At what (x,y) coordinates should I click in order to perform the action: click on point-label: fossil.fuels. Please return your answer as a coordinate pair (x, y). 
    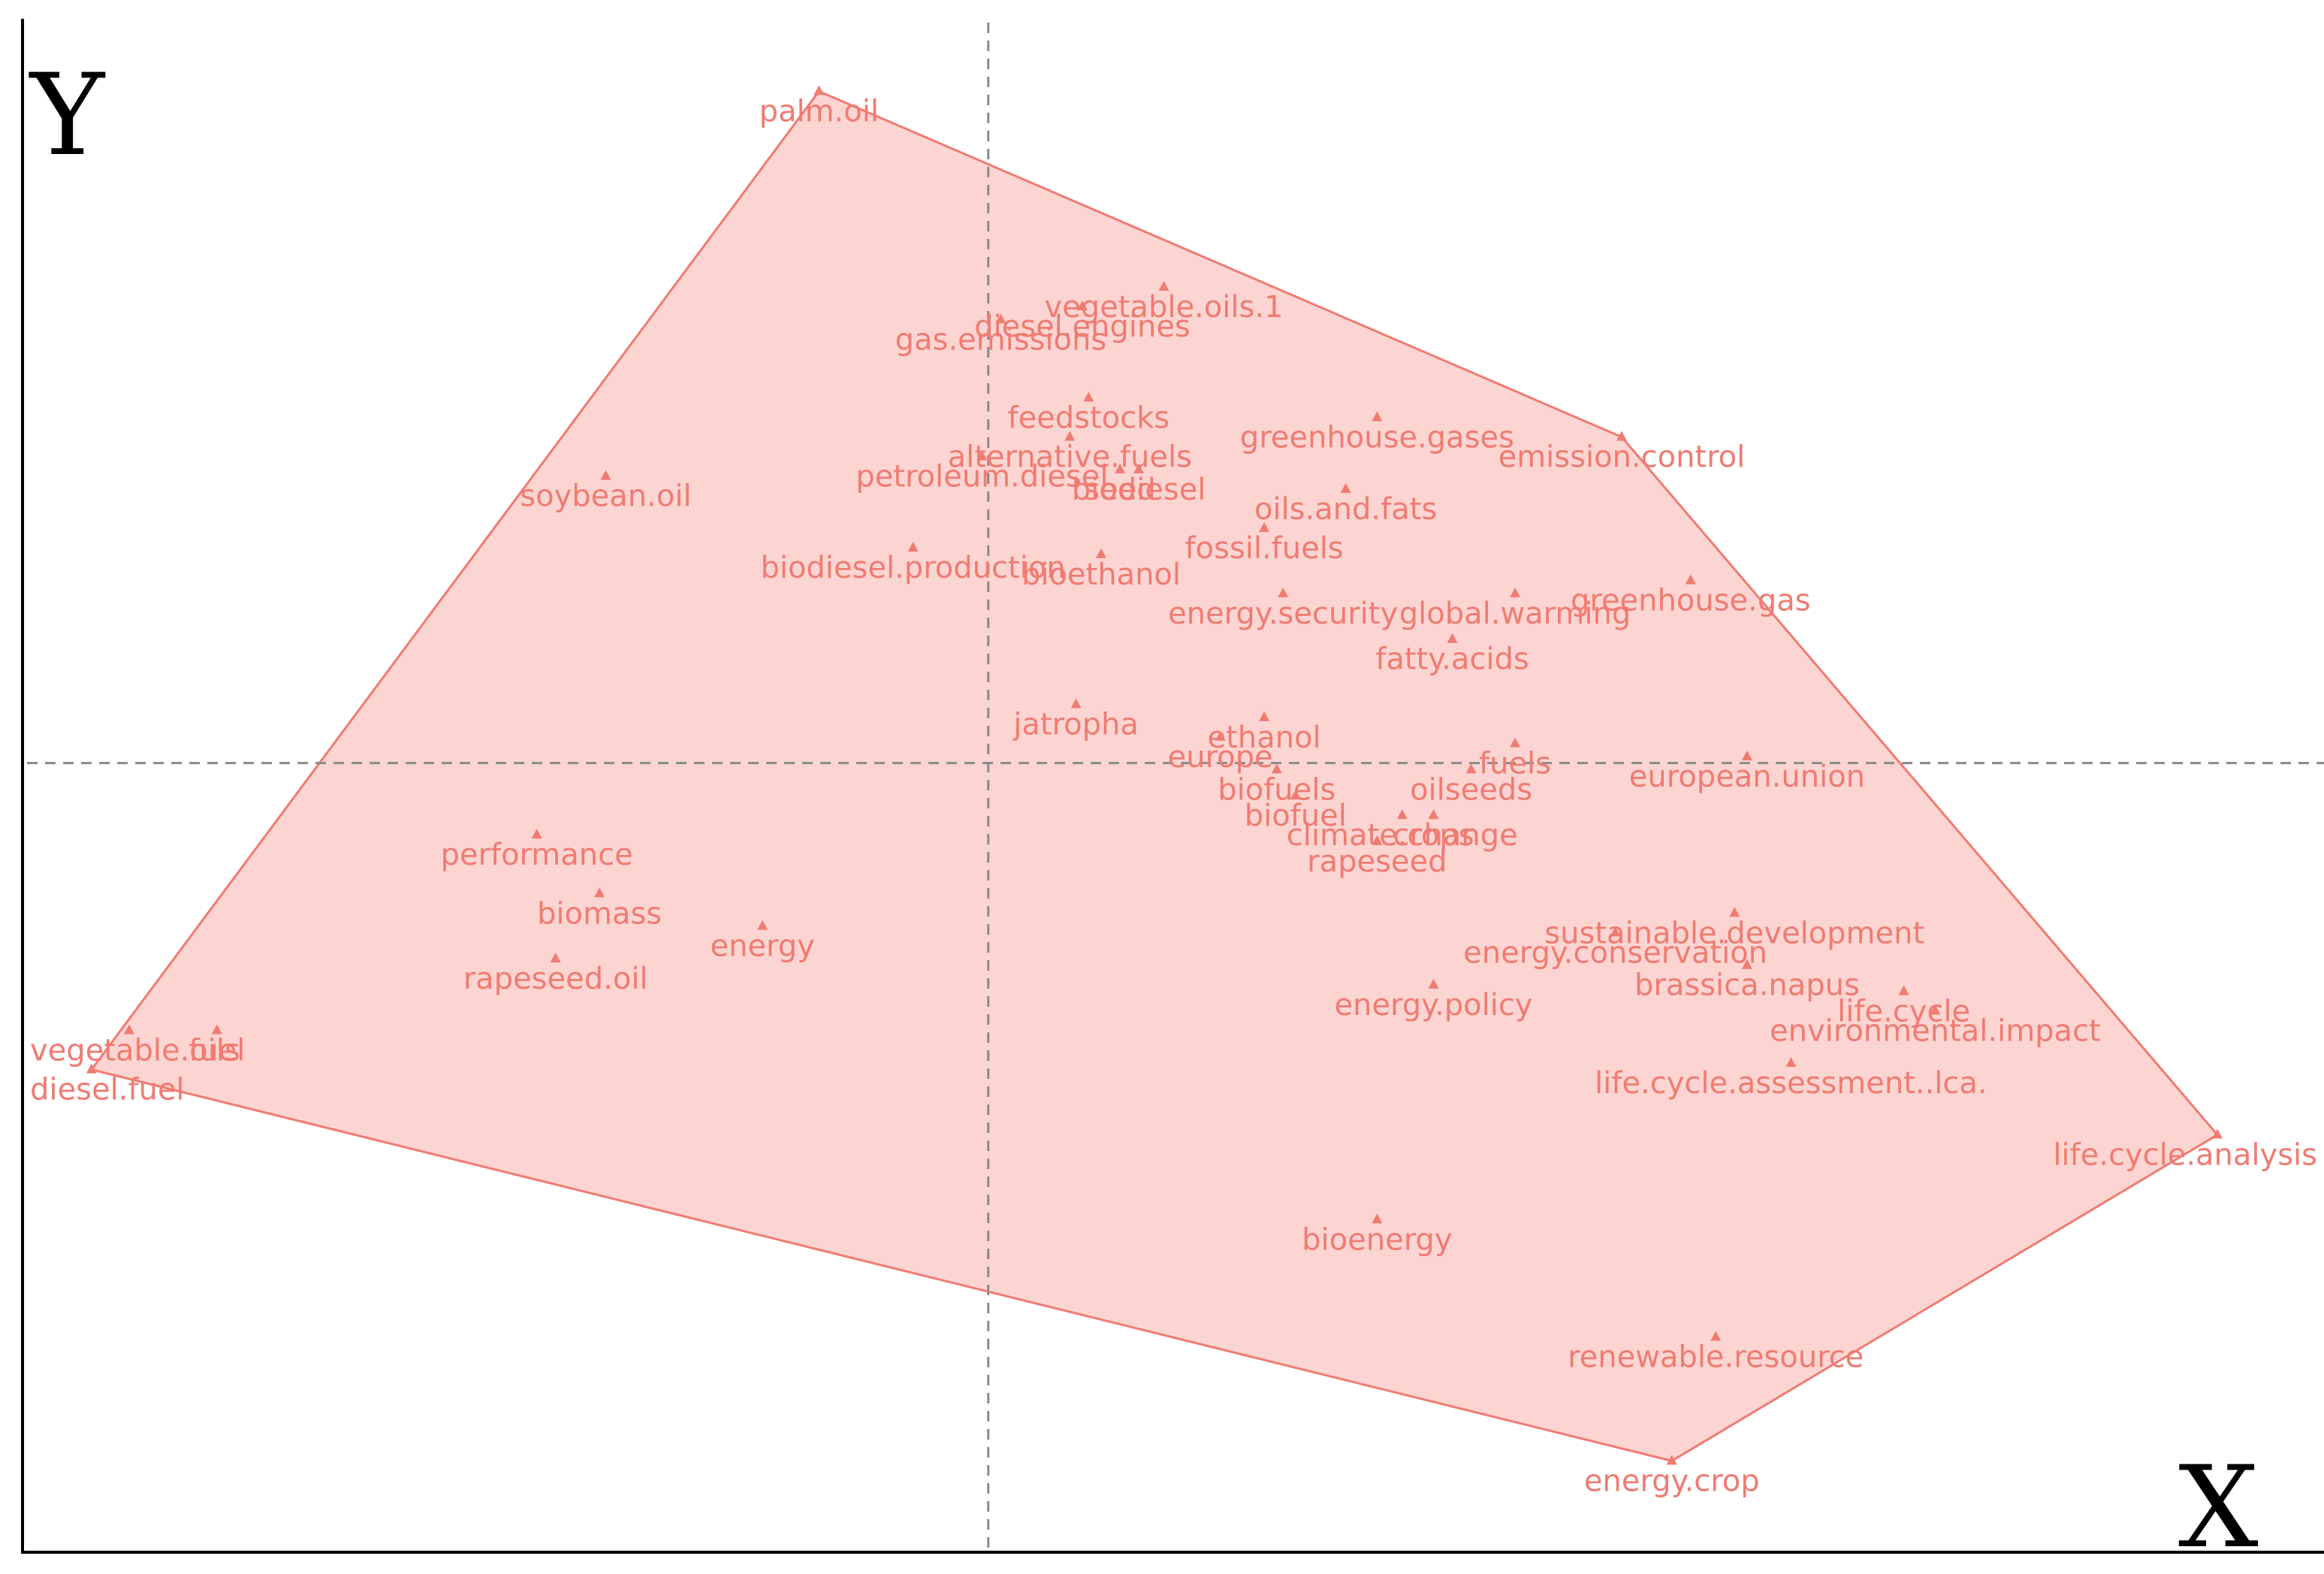
    Looking at the image, I should click on (1264, 548).